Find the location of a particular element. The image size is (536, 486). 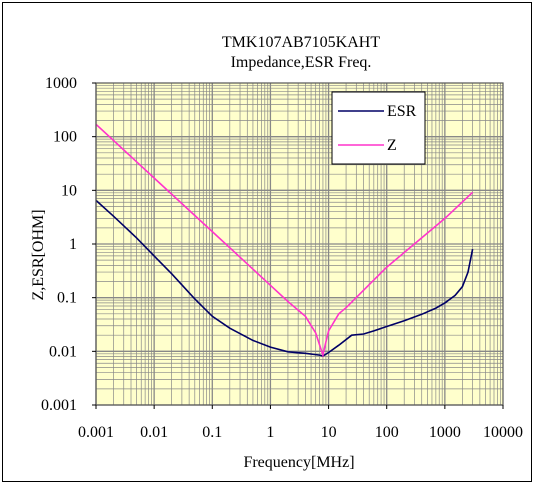

y-tick-label: 1000 is located at coordinates (61, 83).